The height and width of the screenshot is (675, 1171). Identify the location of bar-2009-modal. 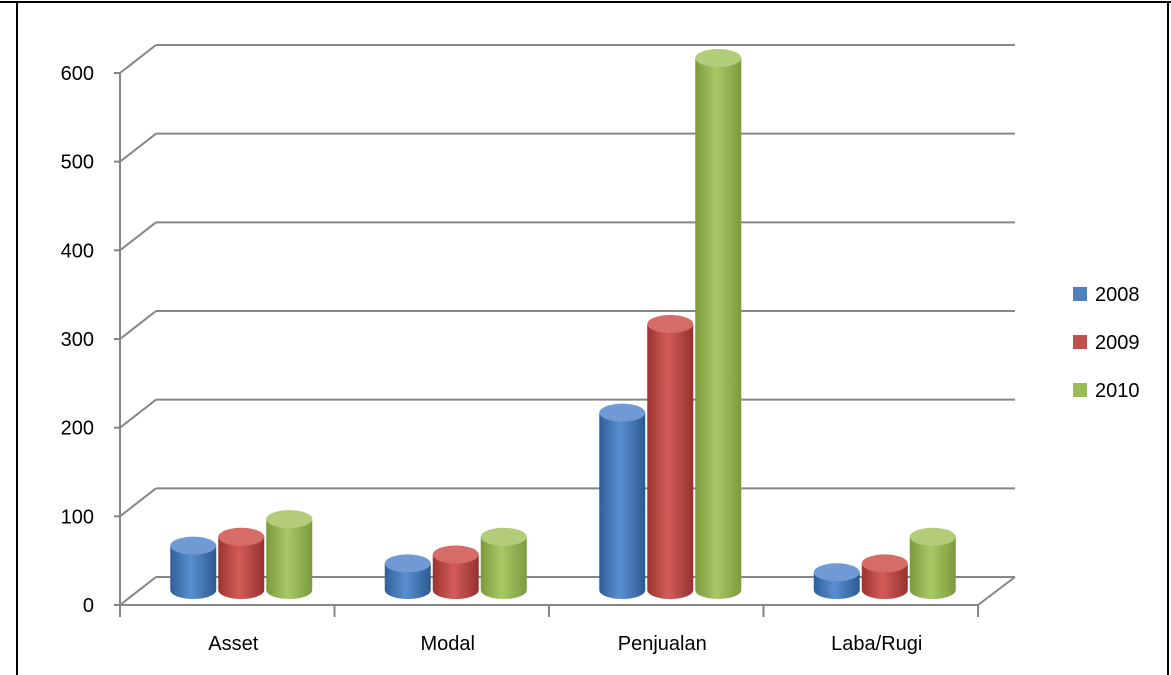
(455, 572).